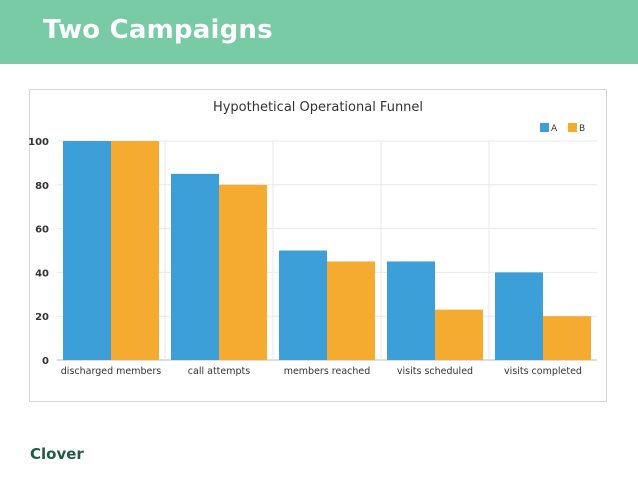 Image resolution: width=638 pixels, height=479 pixels. Describe the element at coordinates (327, 371) in the screenshot. I see `x-tick-label: members reached` at that location.